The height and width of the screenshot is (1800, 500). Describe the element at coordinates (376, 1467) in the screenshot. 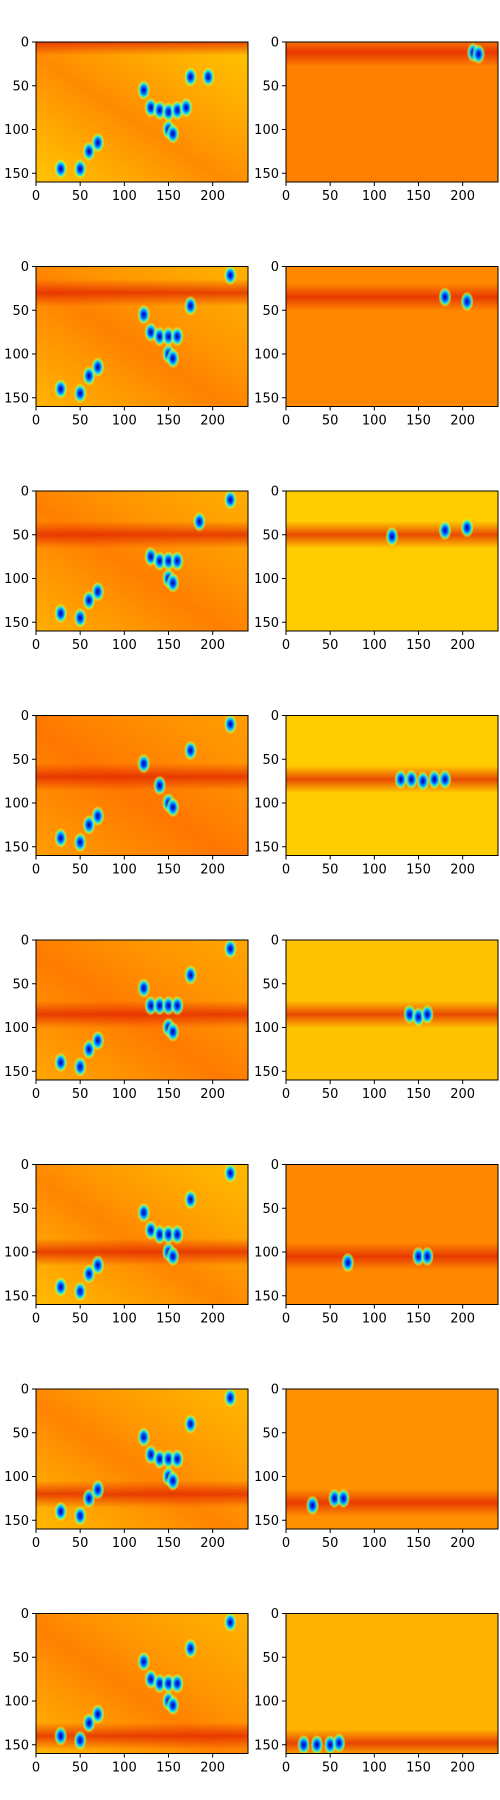

I see `panel-r7-c2: 0 50 100 150 200 0 50 100 150` at that location.